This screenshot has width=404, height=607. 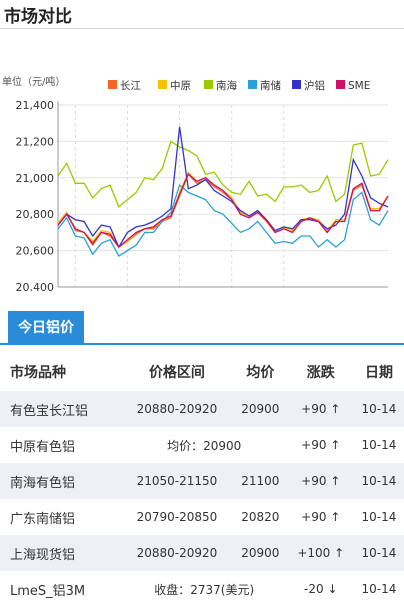 I want to click on col-header-date: 日期, so click(x=378, y=373).